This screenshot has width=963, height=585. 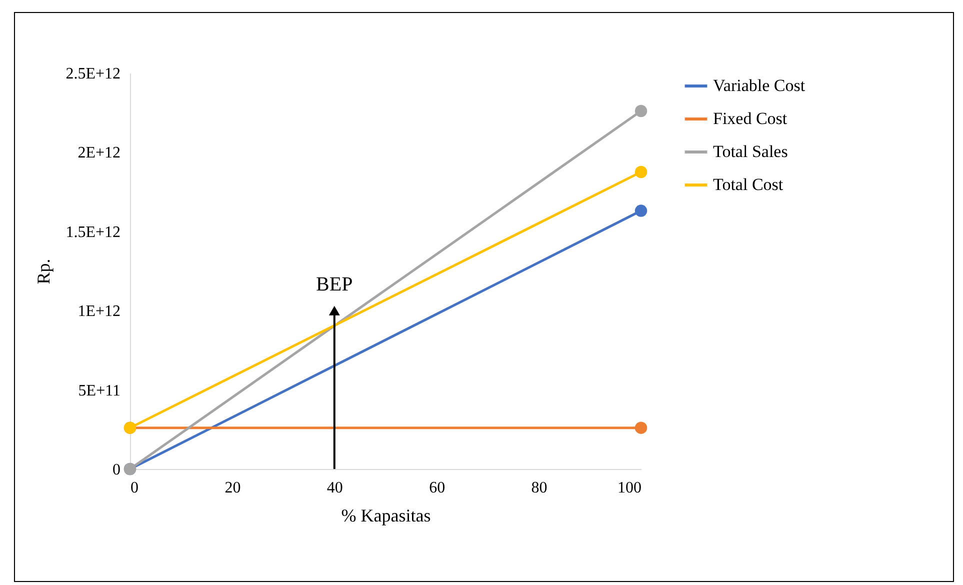 What do you see at coordinates (44, 271) in the screenshot?
I see `y-axis-title: Rp.` at bounding box center [44, 271].